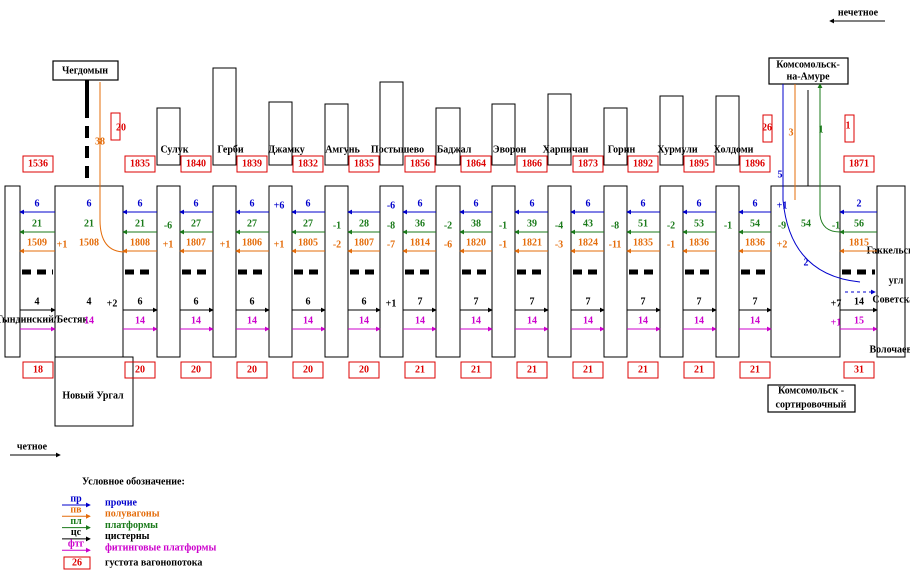  Describe the element at coordinates (38, 163) in the screenshot. I see `density-value: 1536` at that location.